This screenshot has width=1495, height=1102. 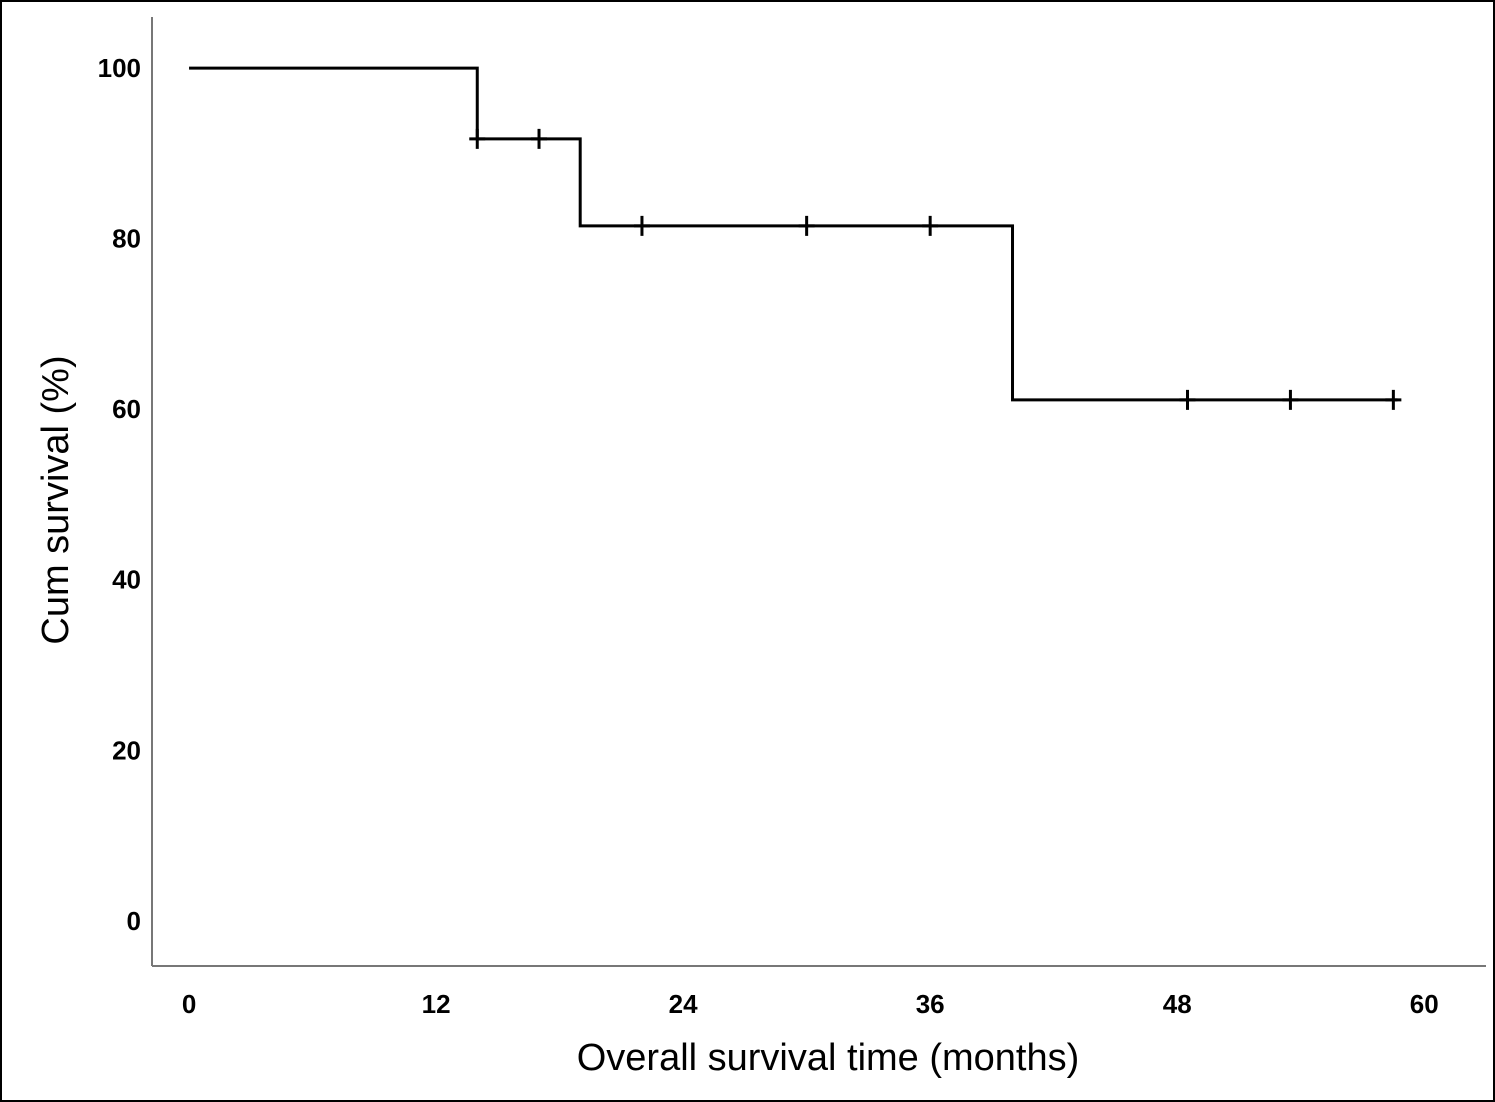 What do you see at coordinates (56, 499) in the screenshot?
I see `y-axis-title: Cum survival (%)` at bounding box center [56, 499].